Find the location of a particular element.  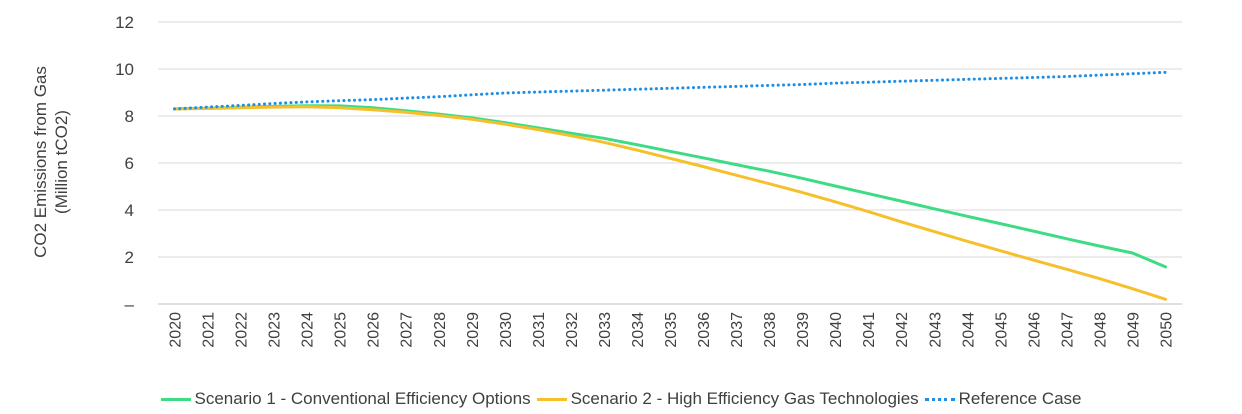

x-tick-label: 2022 is located at coordinates (242, 330).